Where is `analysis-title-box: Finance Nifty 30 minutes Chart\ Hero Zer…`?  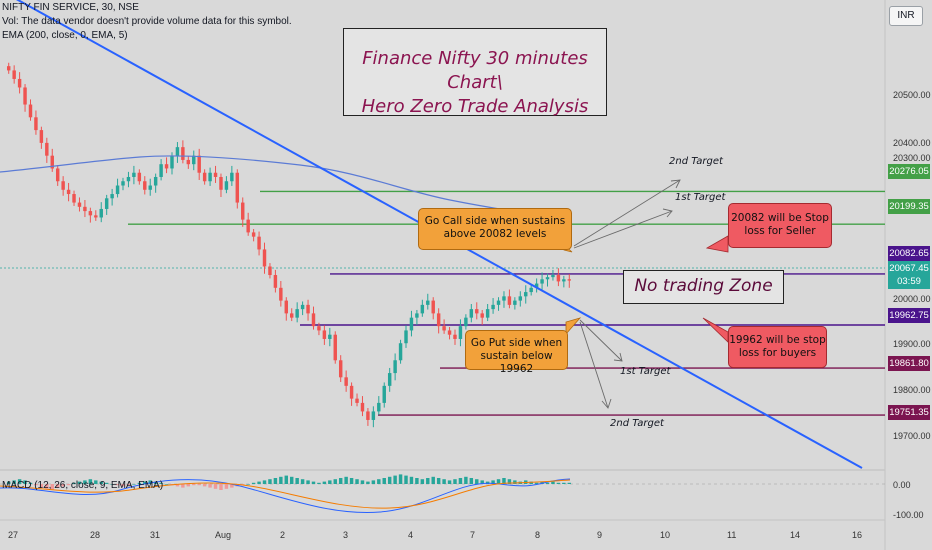 analysis-title-box: Finance Nifty 30 minutes Chart\ Hero Zer… is located at coordinates (475, 72).